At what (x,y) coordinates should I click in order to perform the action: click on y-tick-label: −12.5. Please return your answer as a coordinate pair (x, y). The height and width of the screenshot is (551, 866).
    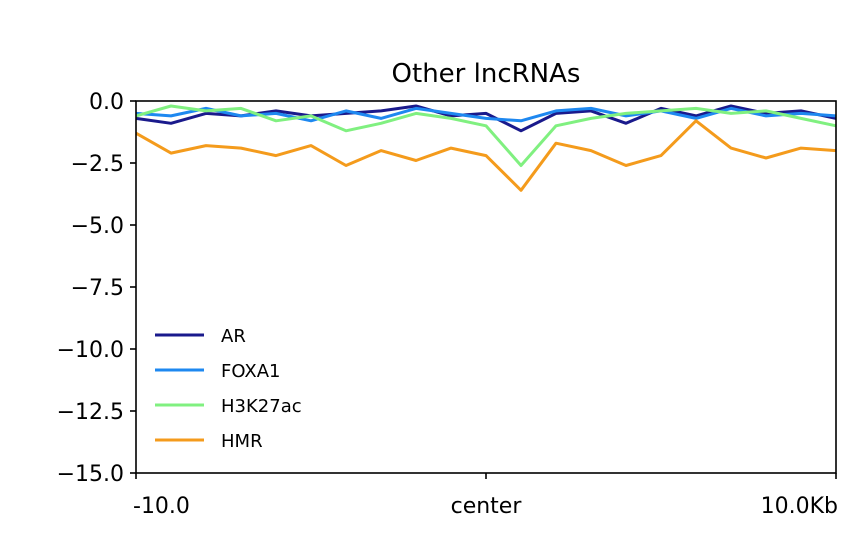
    Looking at the image, I should click on (90, 412).